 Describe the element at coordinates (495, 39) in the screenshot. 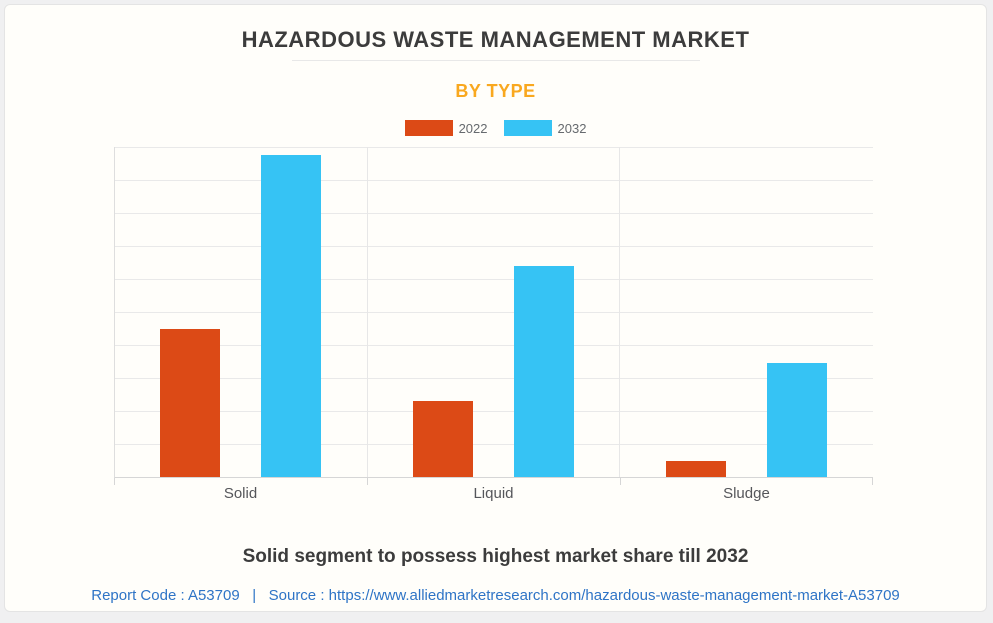

I see `chart-title: HAZARDOUS WASTE MANAGEMENT MARKET` at that location.